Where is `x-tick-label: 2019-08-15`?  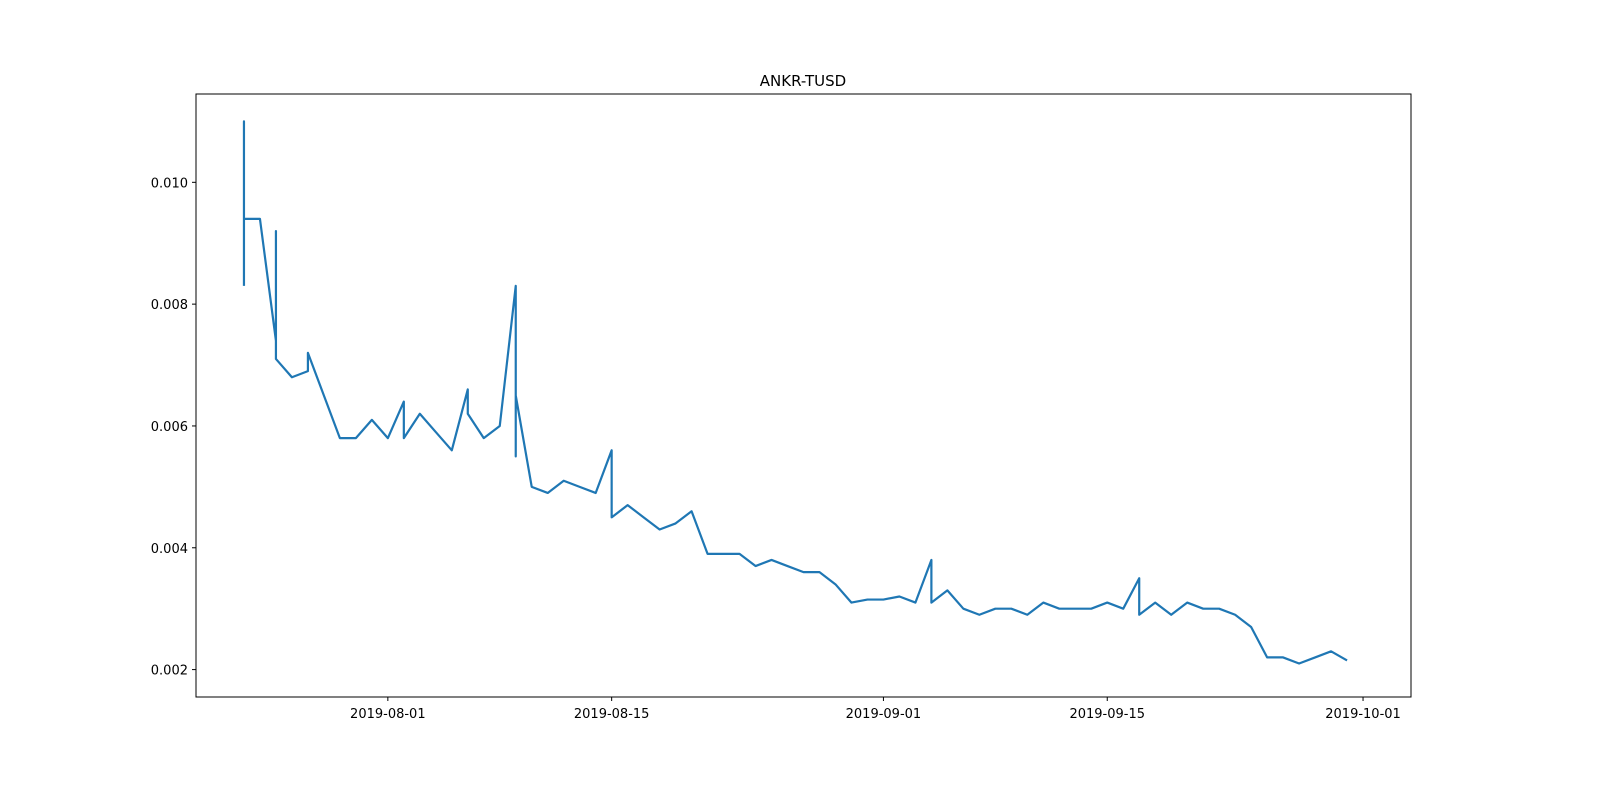 x-tick-label: 2019-08-15 is located at coordinates (612, 714).